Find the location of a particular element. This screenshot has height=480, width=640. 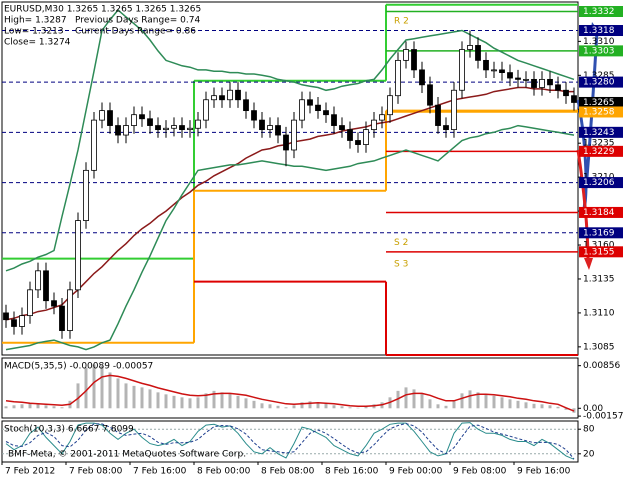

x-tick-label: 9 Feb 16:00 is located at coordinates (544, 472).